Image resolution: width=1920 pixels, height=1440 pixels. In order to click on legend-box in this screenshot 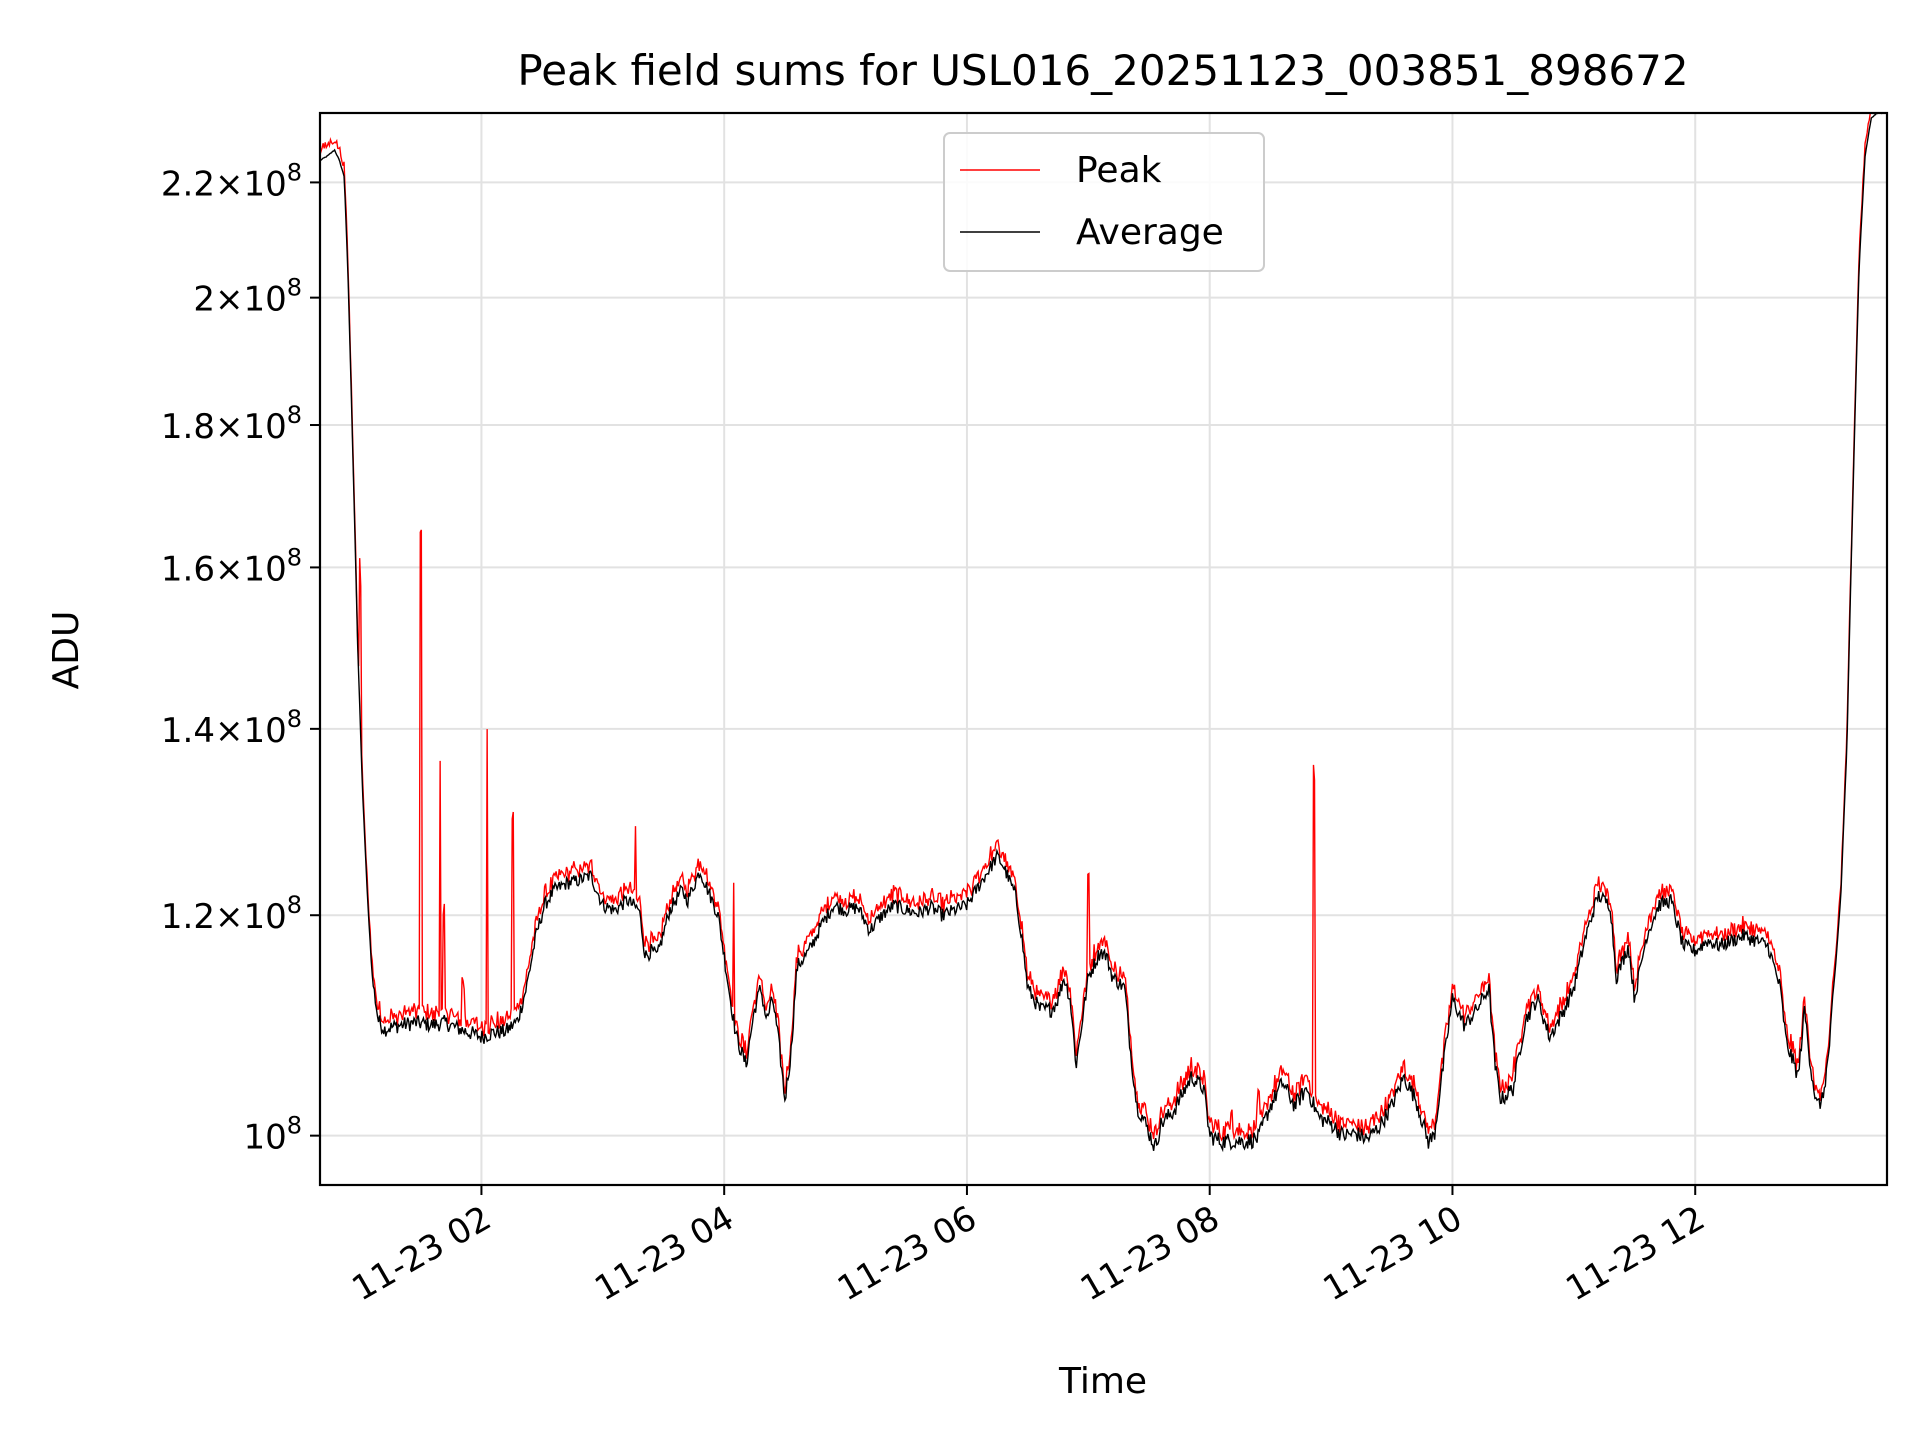, I will do `click(1104, 202)`.